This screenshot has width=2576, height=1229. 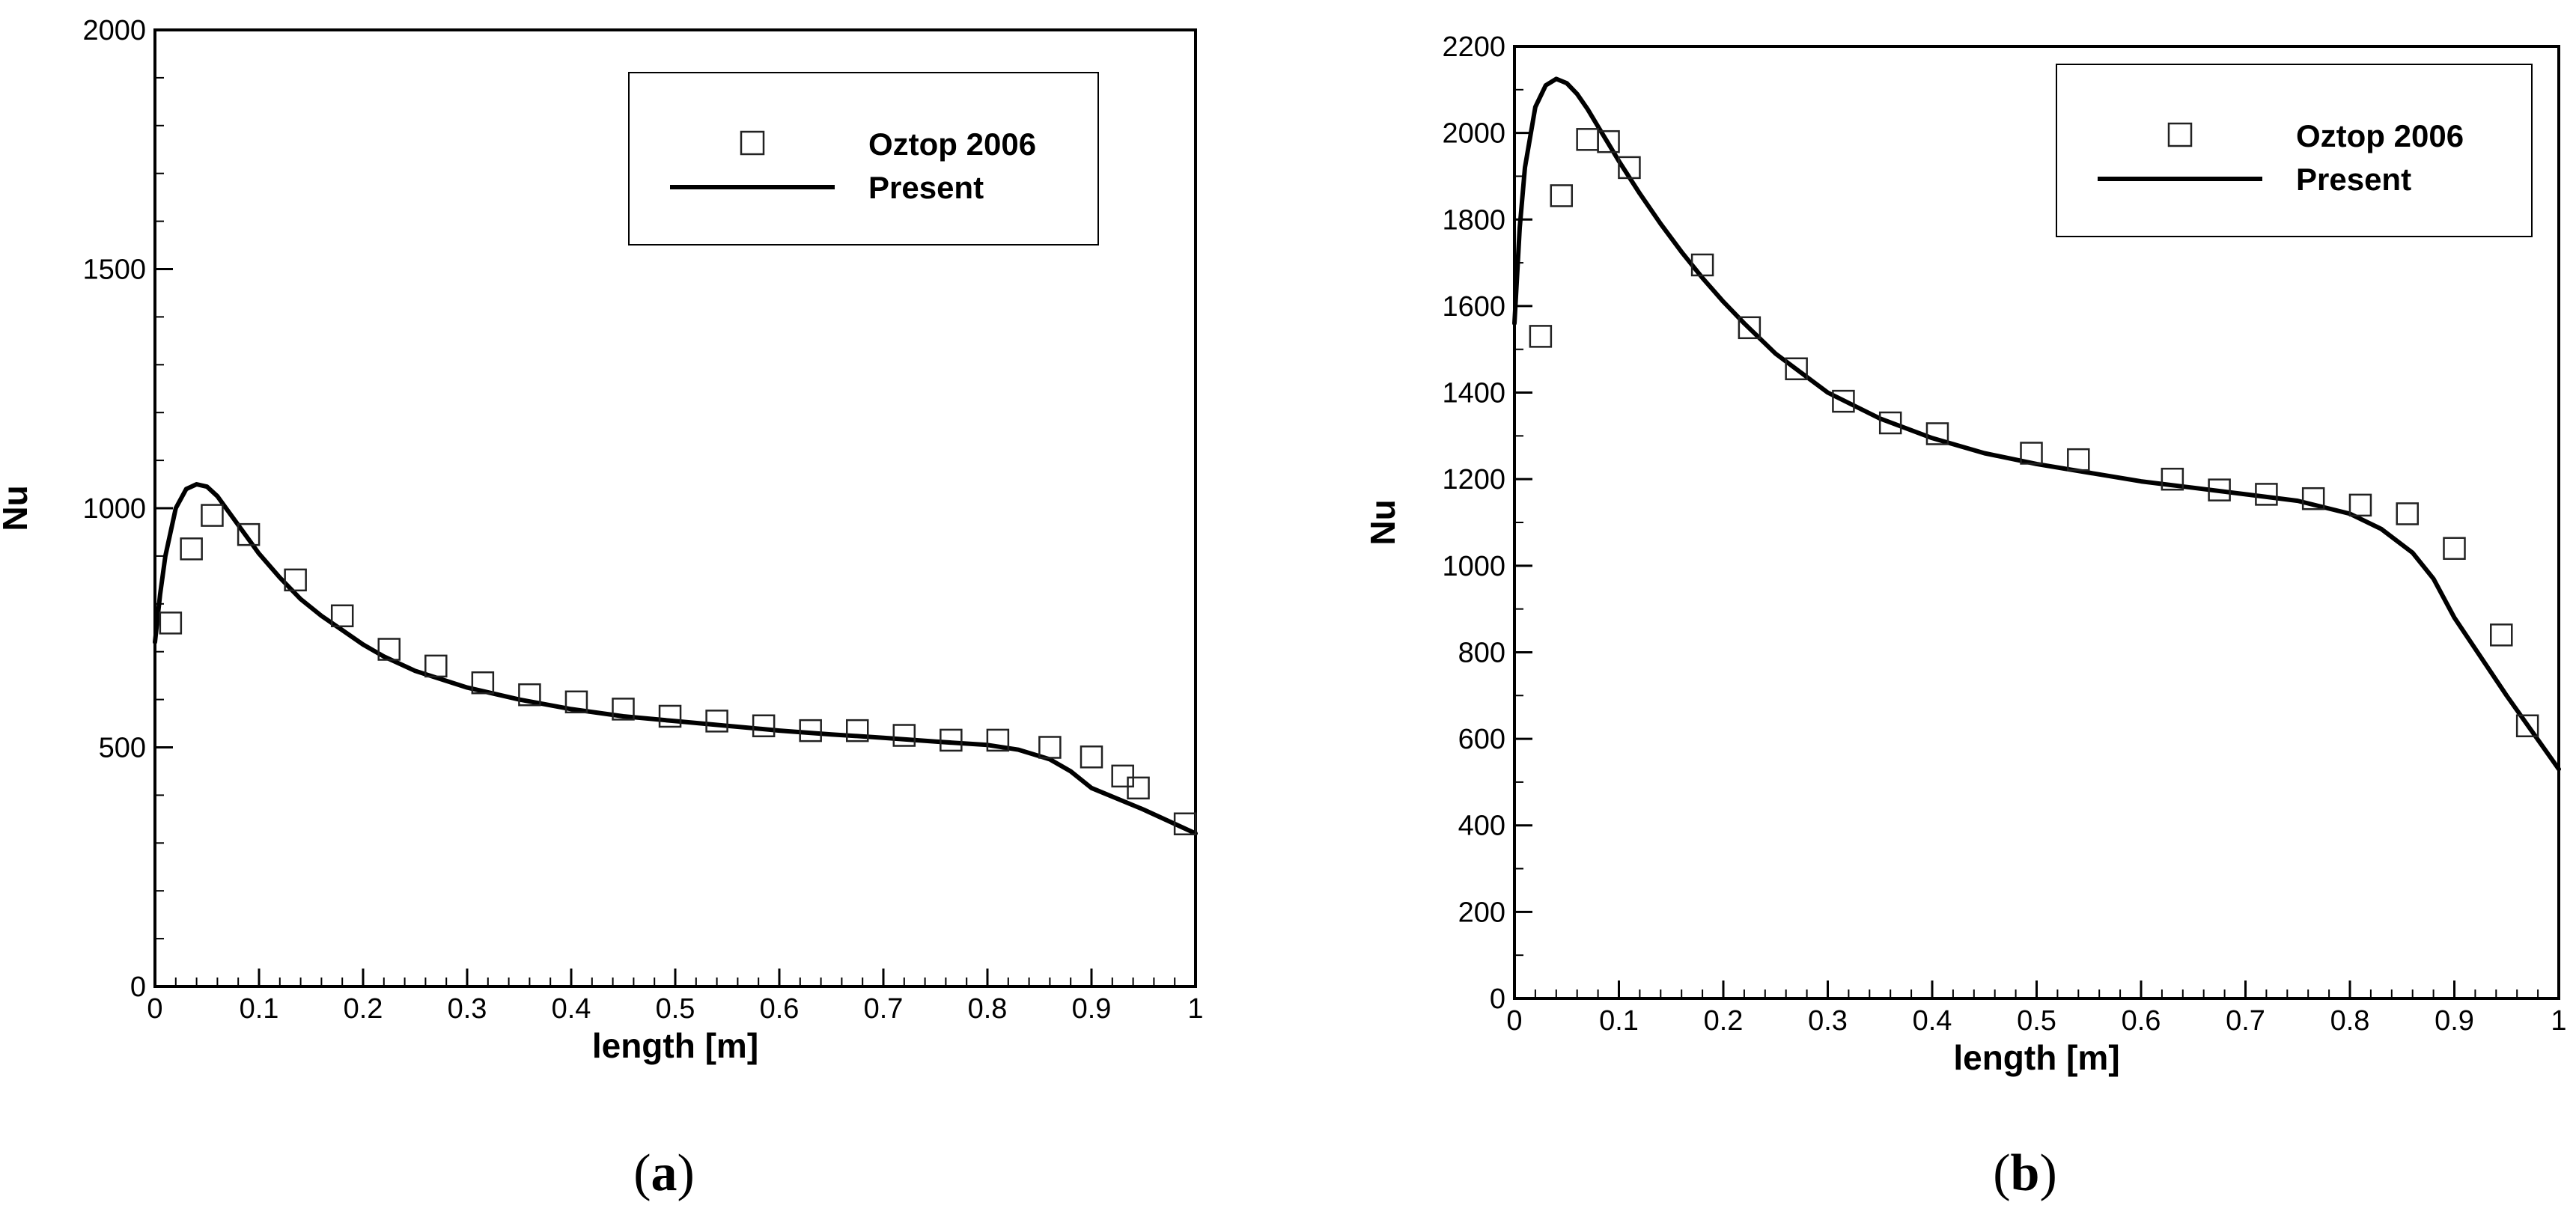 What do you see at coordinates (1195, 1009) in the screenshot?
I see `x-tick-label: 1` at bounding box center [1195, 1009].